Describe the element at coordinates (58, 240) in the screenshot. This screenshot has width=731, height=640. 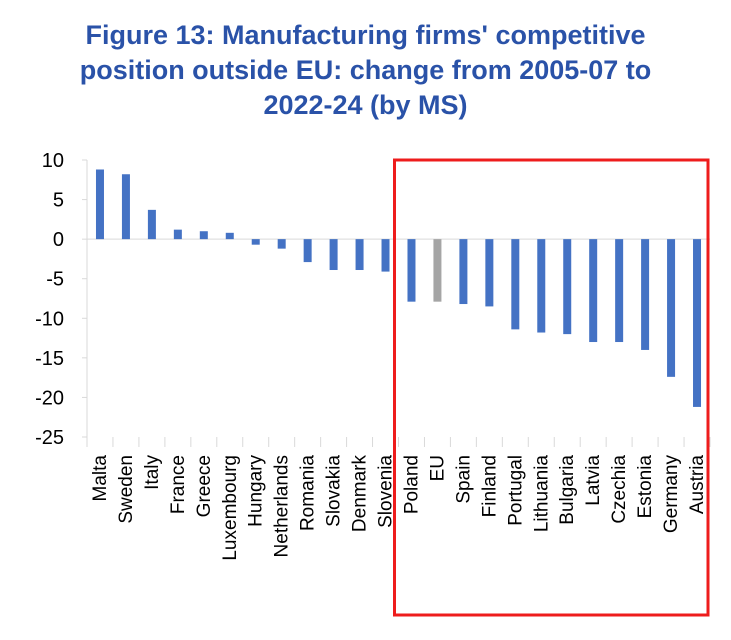
I see `y-tick-label: 0` at that location.